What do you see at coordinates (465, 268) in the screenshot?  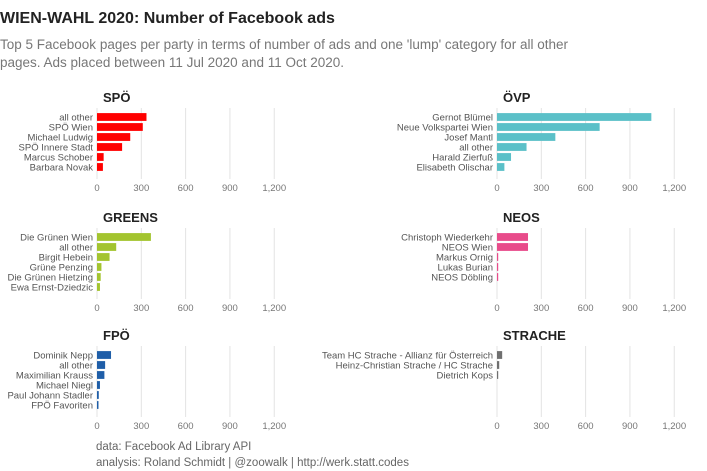 I see `category-label: Lukas Burian` at bounding box center [465, 268].